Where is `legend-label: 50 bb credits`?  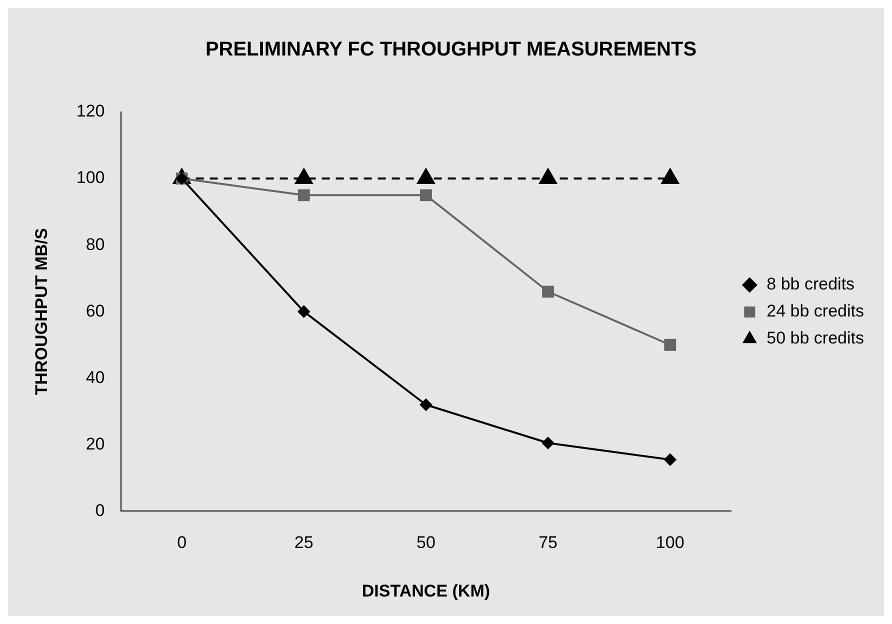
legend-label: 50 bb credits is located at coordinates (815, 338).